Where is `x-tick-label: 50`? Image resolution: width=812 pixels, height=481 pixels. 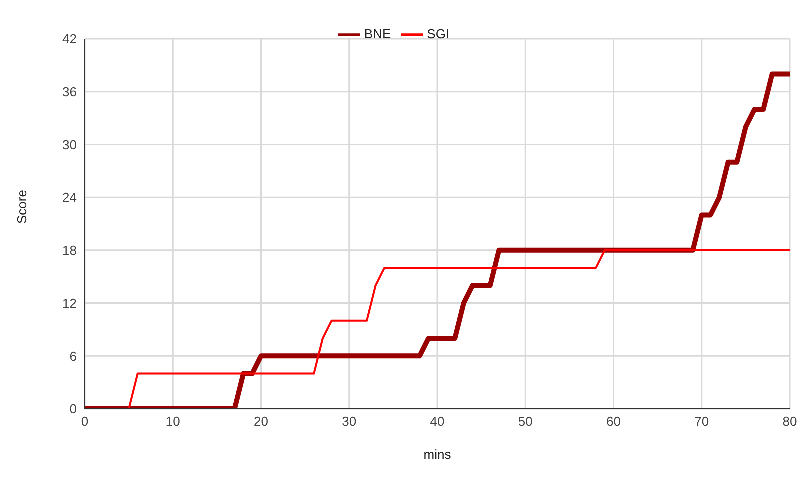
x-tick-label: 50 is located at coordinates (525, 422).